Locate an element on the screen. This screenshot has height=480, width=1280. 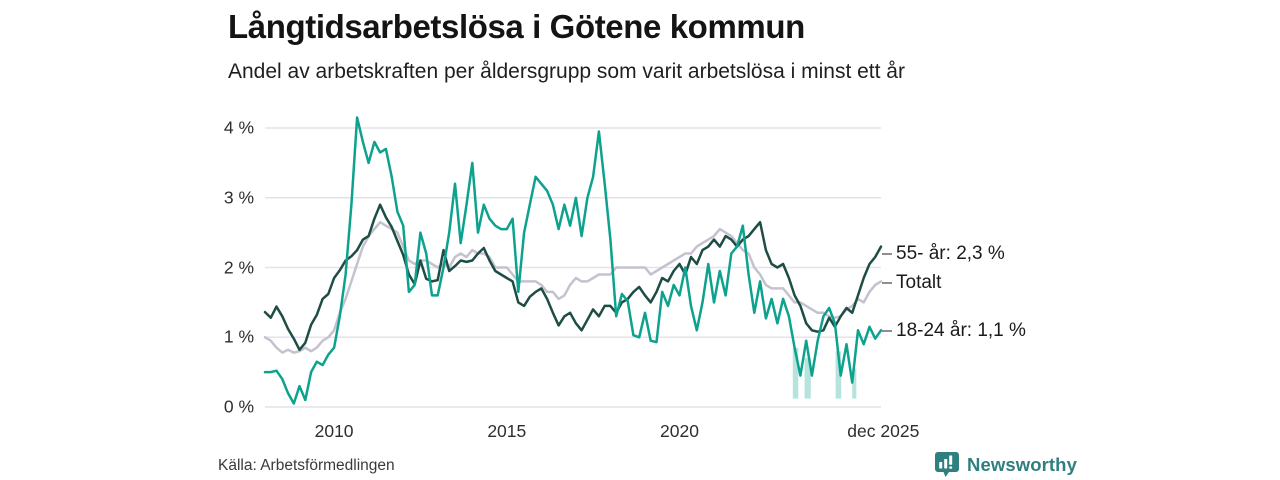
x-axis-tick-label: 2015 is located at coordinates (507, 431).